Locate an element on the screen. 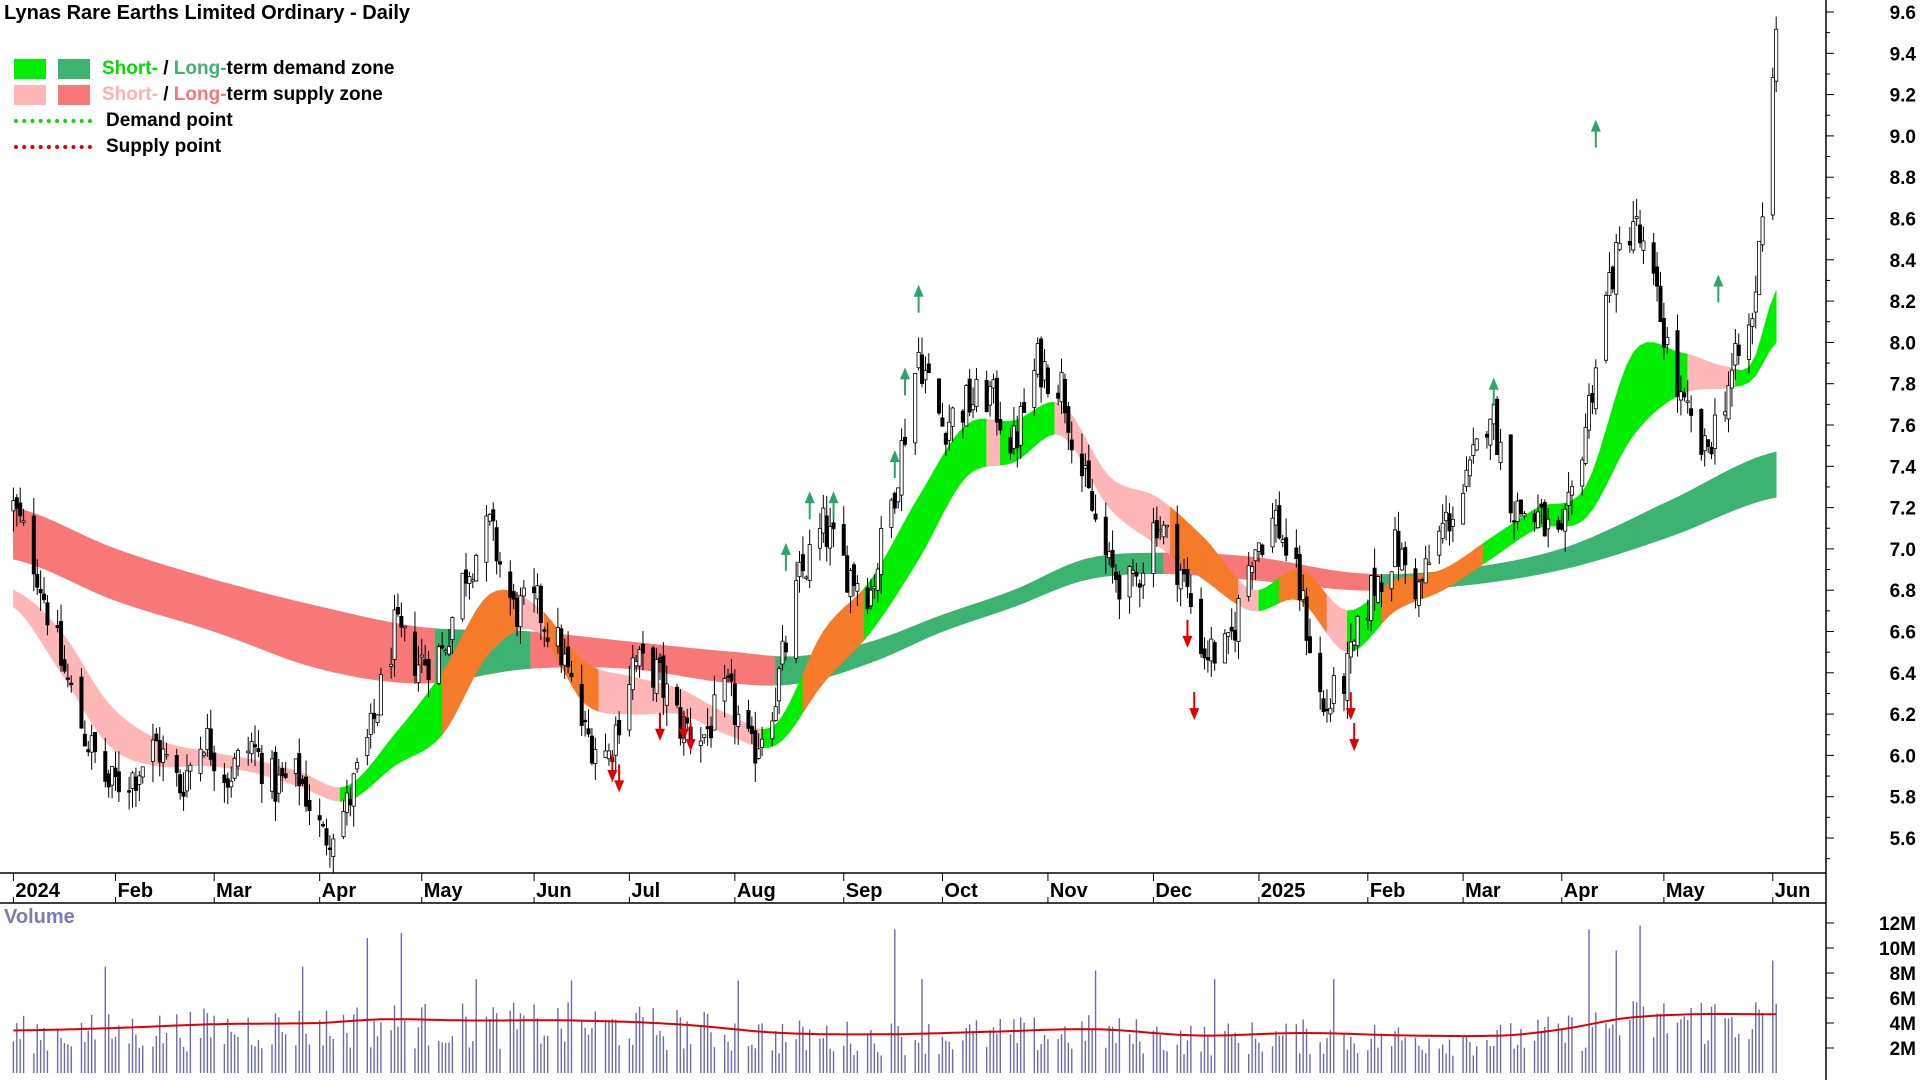 The height and width of the screenshot is (1080, 1920). legend-supply-point-label: Supply point is located at coordinates (164, 146).